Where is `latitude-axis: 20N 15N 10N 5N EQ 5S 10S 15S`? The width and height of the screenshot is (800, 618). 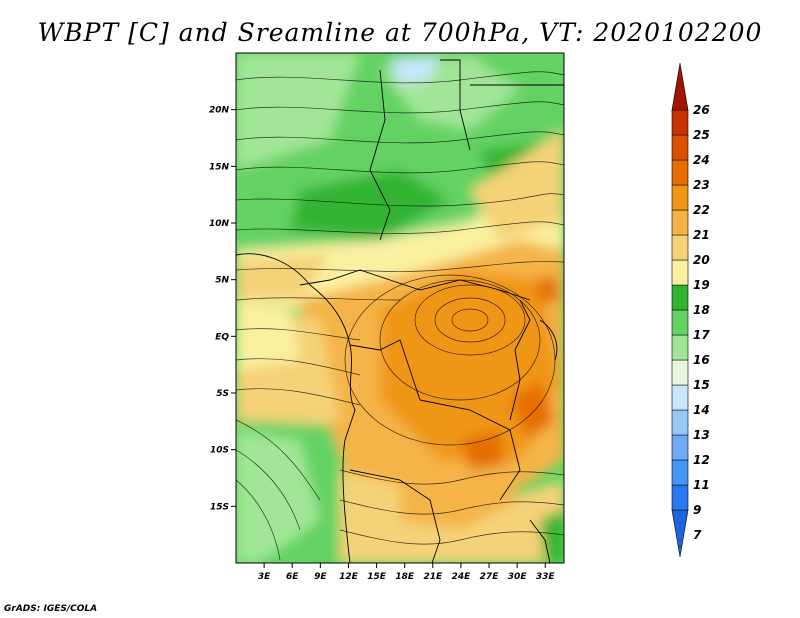 latitude-axis: 20N 15N 10N 5N EQ 5S 10S 15S is located at coordinates (222, 309).